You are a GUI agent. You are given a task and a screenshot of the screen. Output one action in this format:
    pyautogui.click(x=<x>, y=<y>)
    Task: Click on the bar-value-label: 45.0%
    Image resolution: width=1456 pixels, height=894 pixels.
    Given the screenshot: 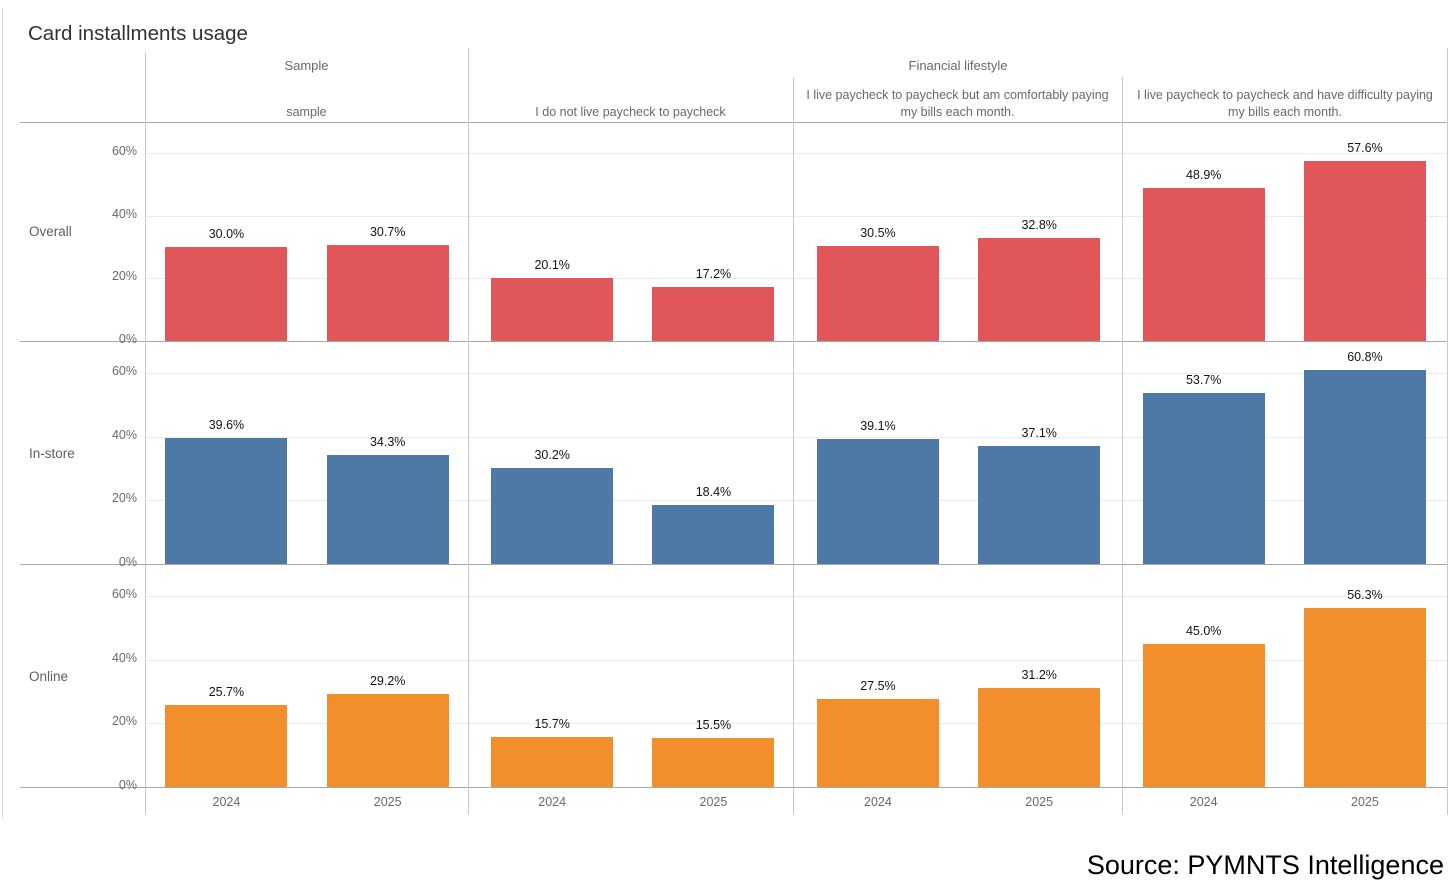 What is the action you would take?
    pyautogui.click(x=1203, y=630)
    